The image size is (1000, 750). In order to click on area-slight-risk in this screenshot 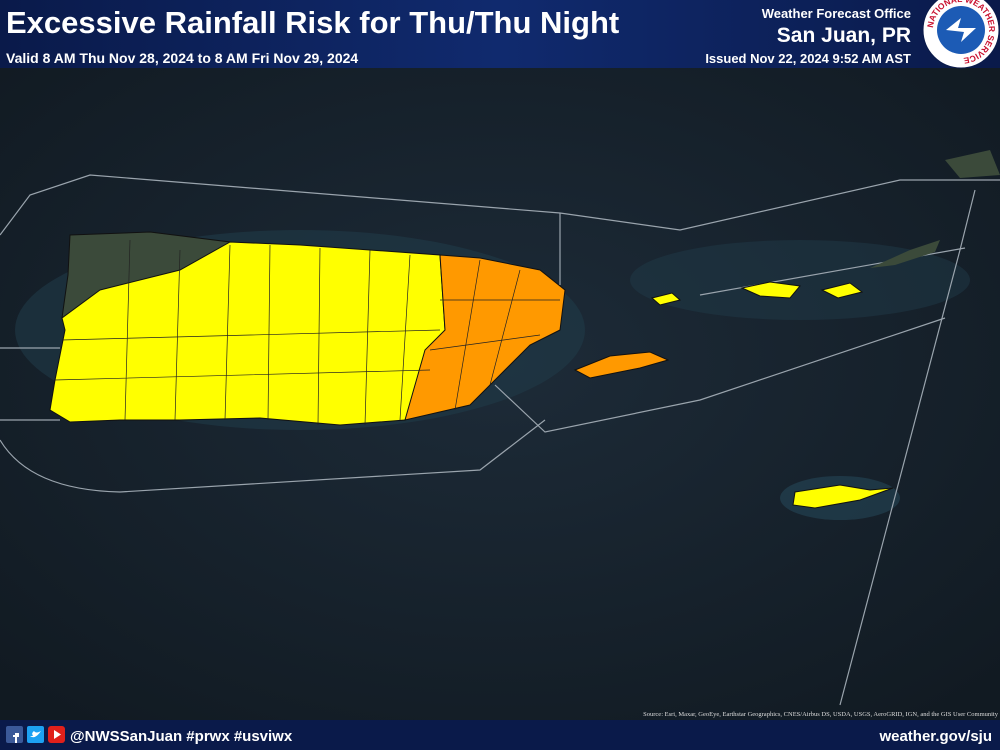, I will do `click(485, 337)`.